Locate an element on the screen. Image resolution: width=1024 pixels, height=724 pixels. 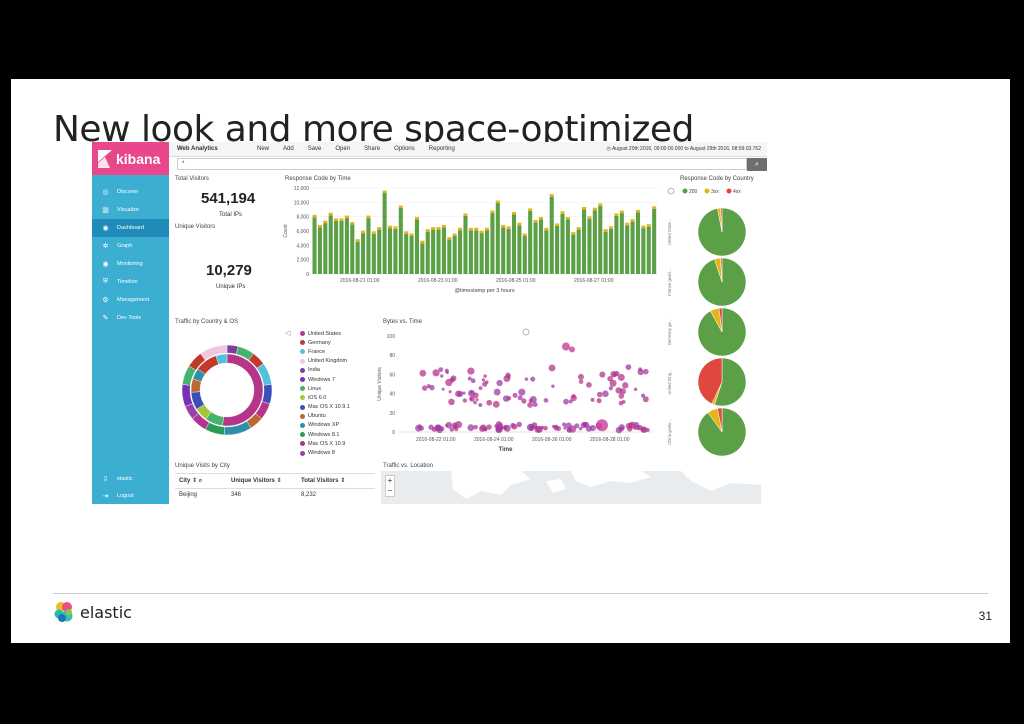
search-button: ⌕ is located at coordinates (757, 164).